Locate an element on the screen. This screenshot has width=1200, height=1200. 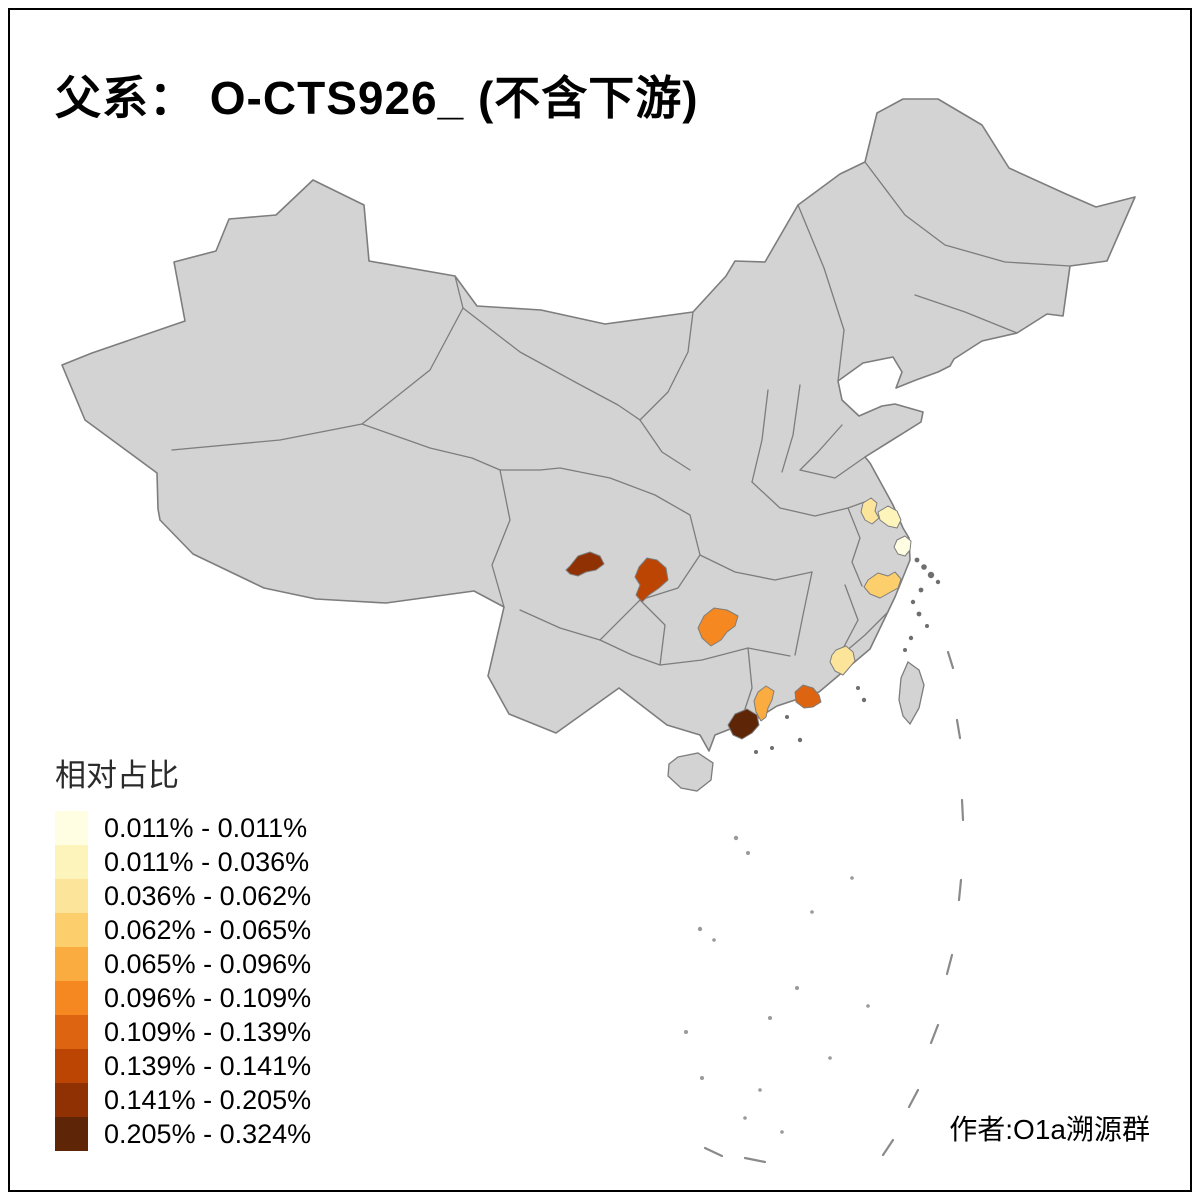
hainan-island is located at coordinates (690, 772).